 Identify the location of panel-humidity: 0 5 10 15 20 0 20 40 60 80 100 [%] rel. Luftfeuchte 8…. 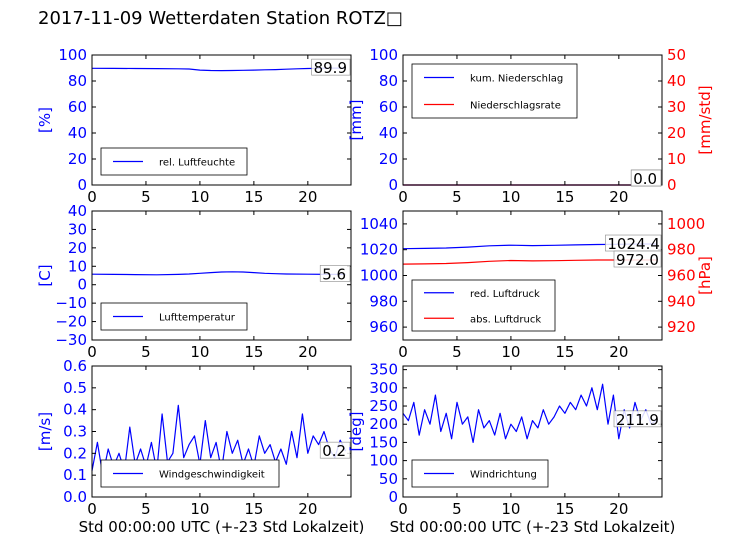
(194, 126).